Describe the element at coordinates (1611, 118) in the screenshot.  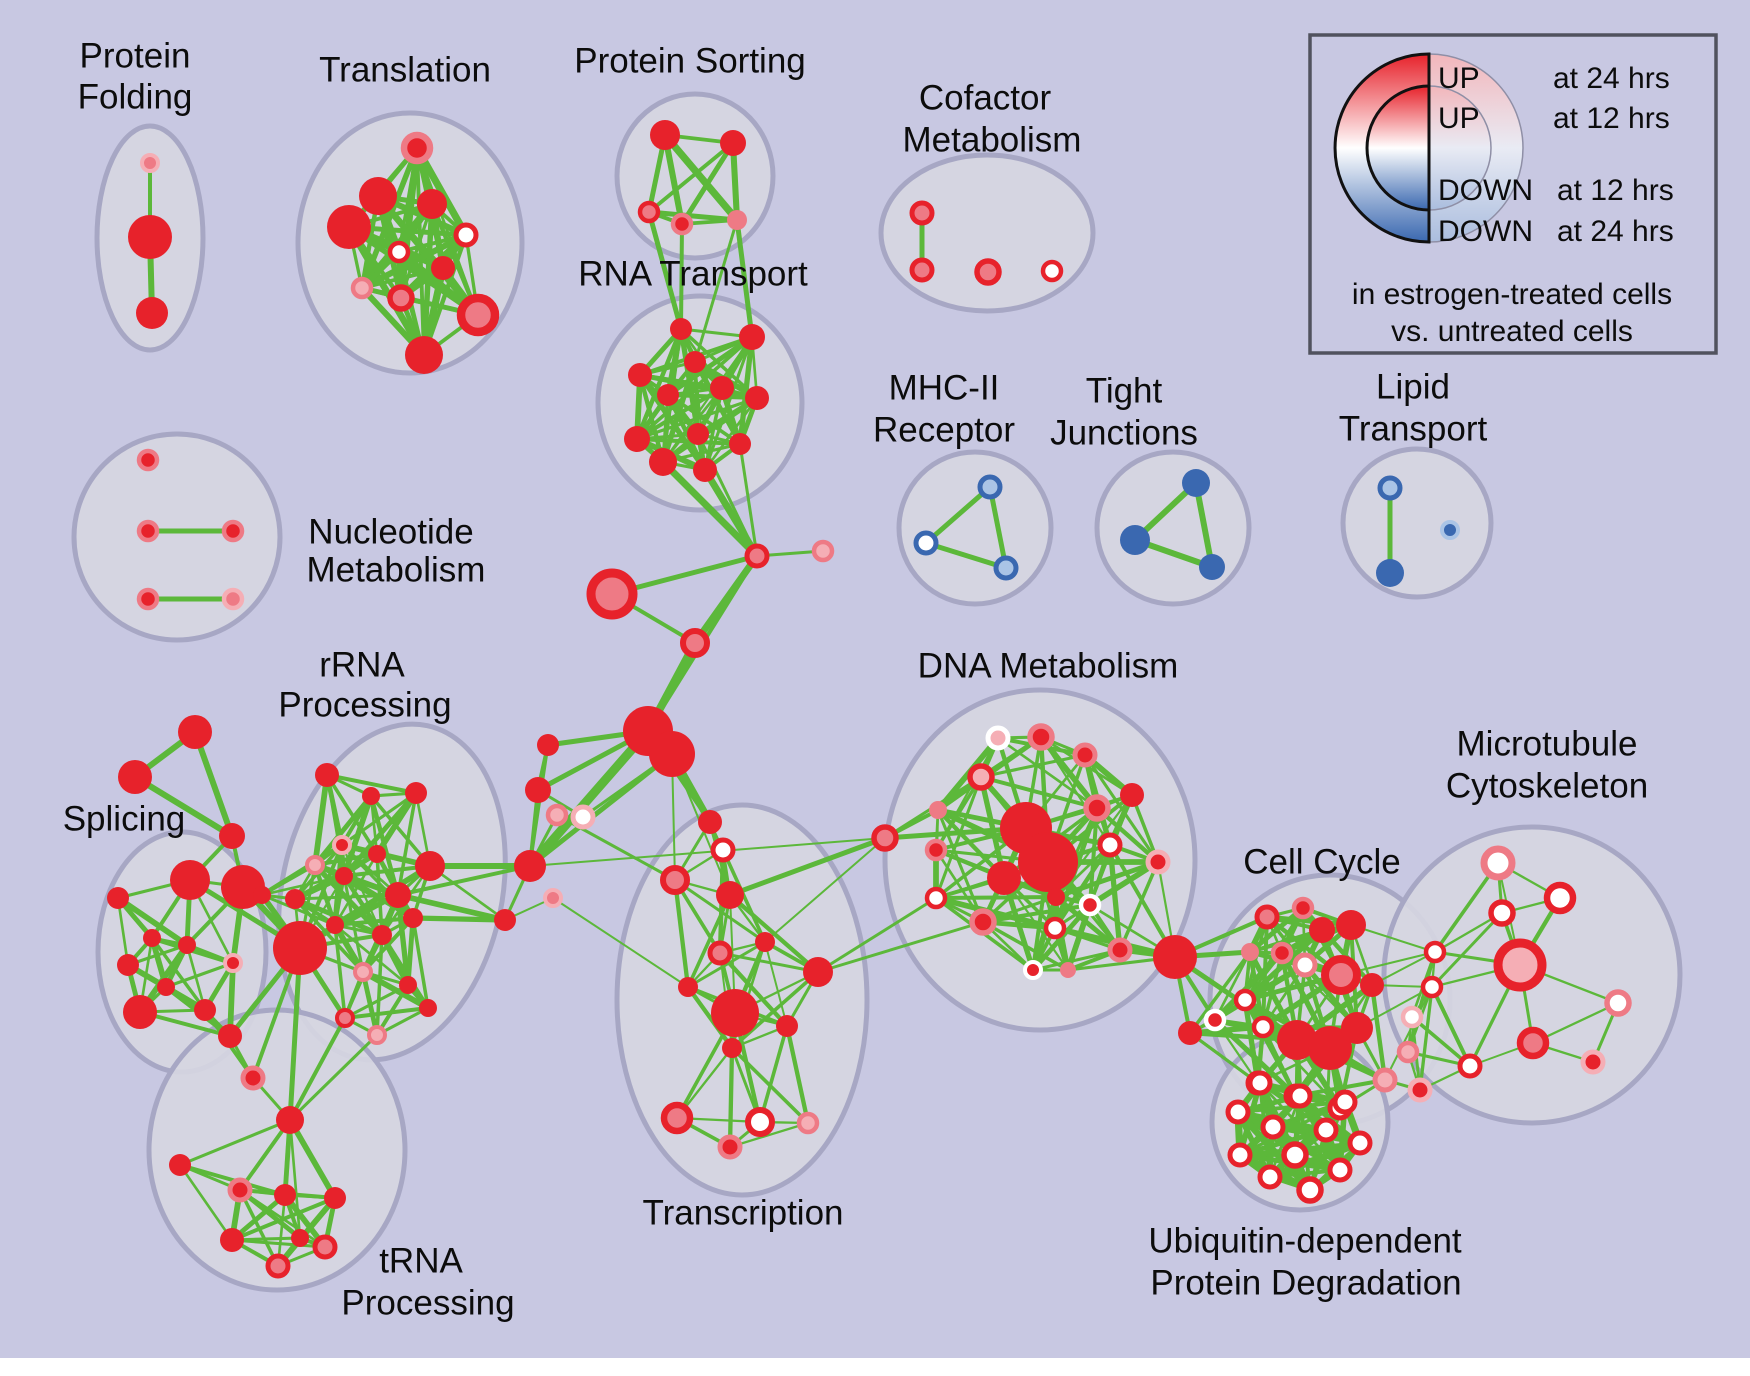
I see `legend-text: at 12 hrs` at that location.